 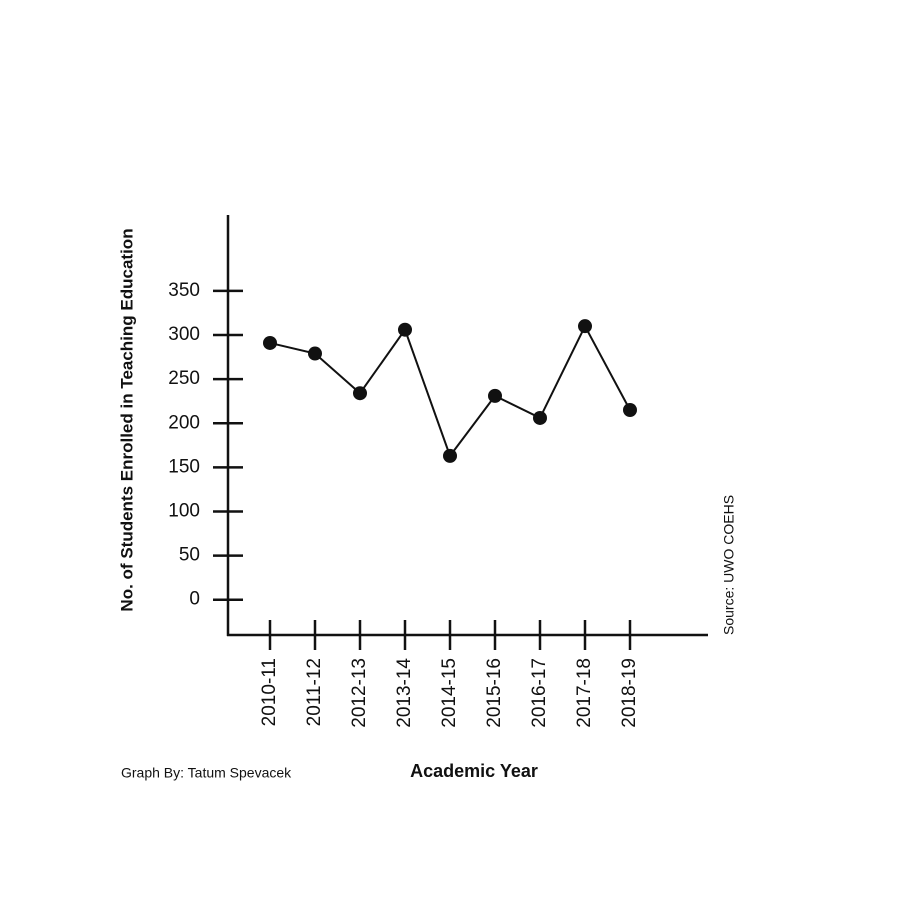 I want to click on x-tick-label: 2015-16, so click(x=494, y=693).